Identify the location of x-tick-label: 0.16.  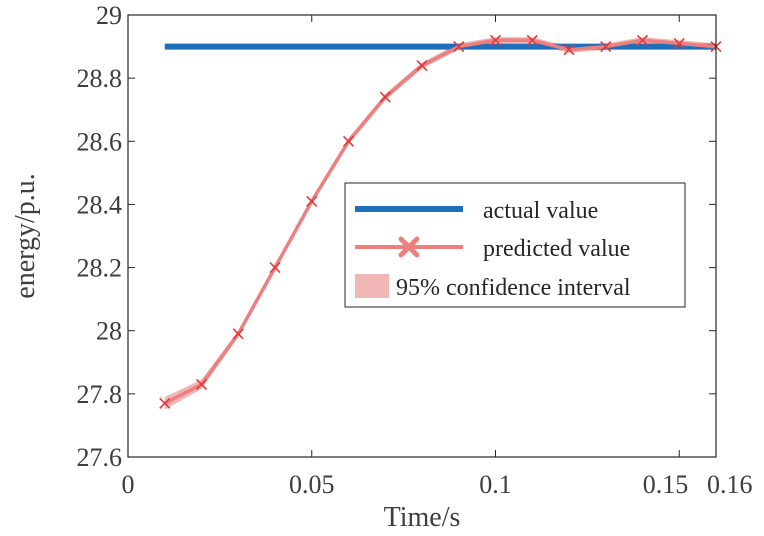
(730, 484).